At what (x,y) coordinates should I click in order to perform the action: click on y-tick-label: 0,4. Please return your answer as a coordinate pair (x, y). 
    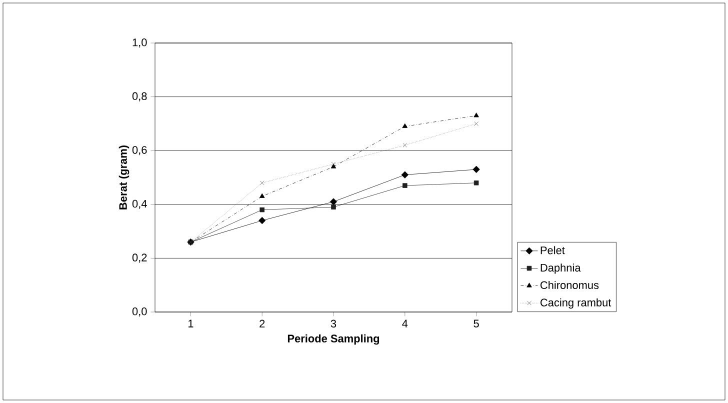
    Looking at the image, I should click on (139, 204).